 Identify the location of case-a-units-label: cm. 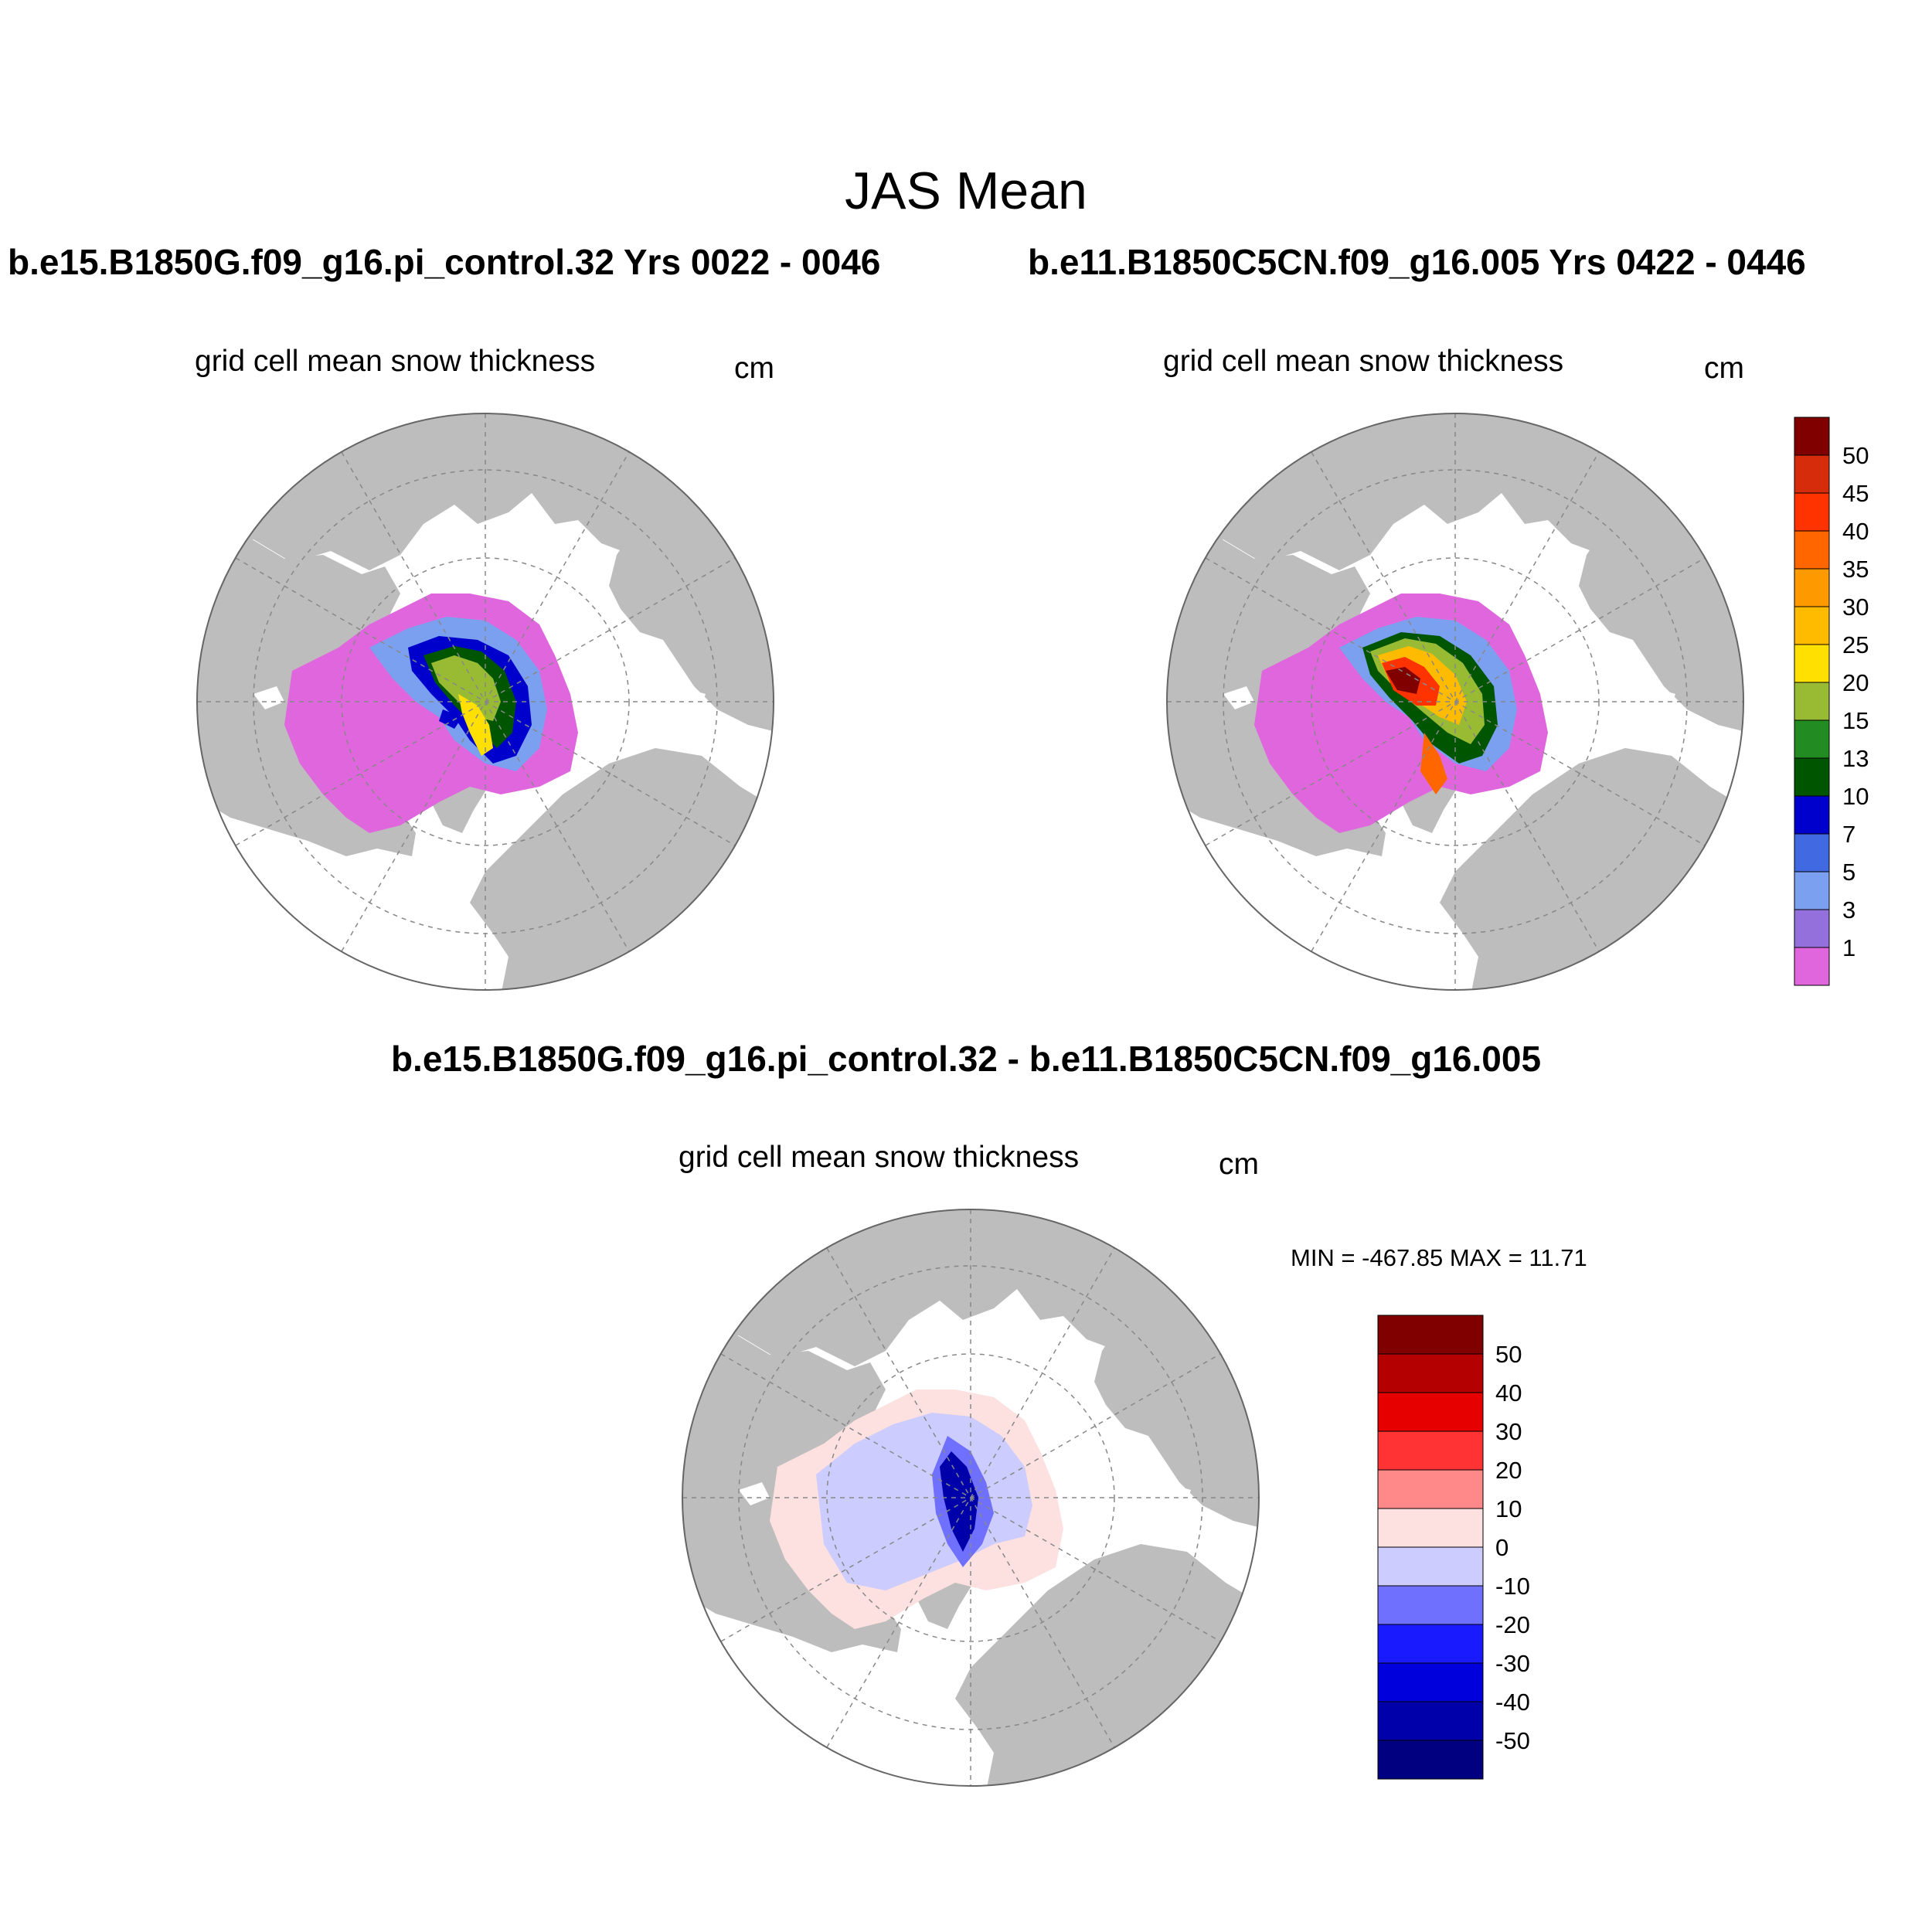
(754, 369).